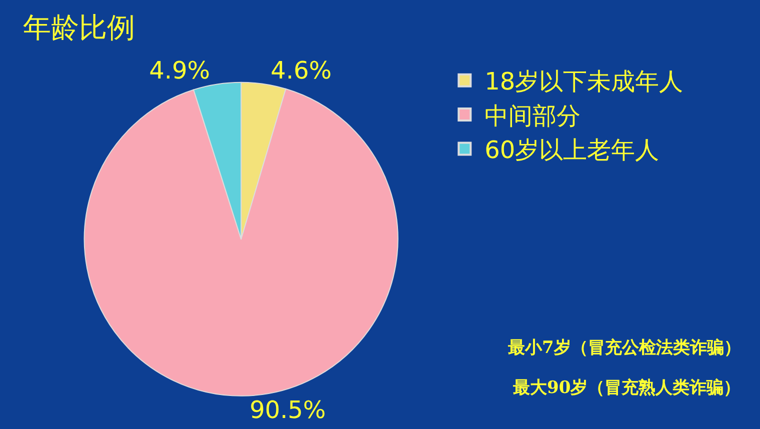 The width and height of the screenshot is (760, 429). What do you see at coordinates (301, 70) in the screenshot?
I see `data-label: 4.6%` at bounding box center [301, 70].